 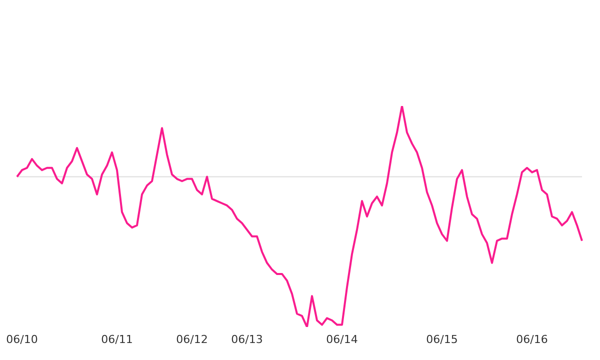 I want to click on x-tick-label: 06/10, so click(x=22, y=339).